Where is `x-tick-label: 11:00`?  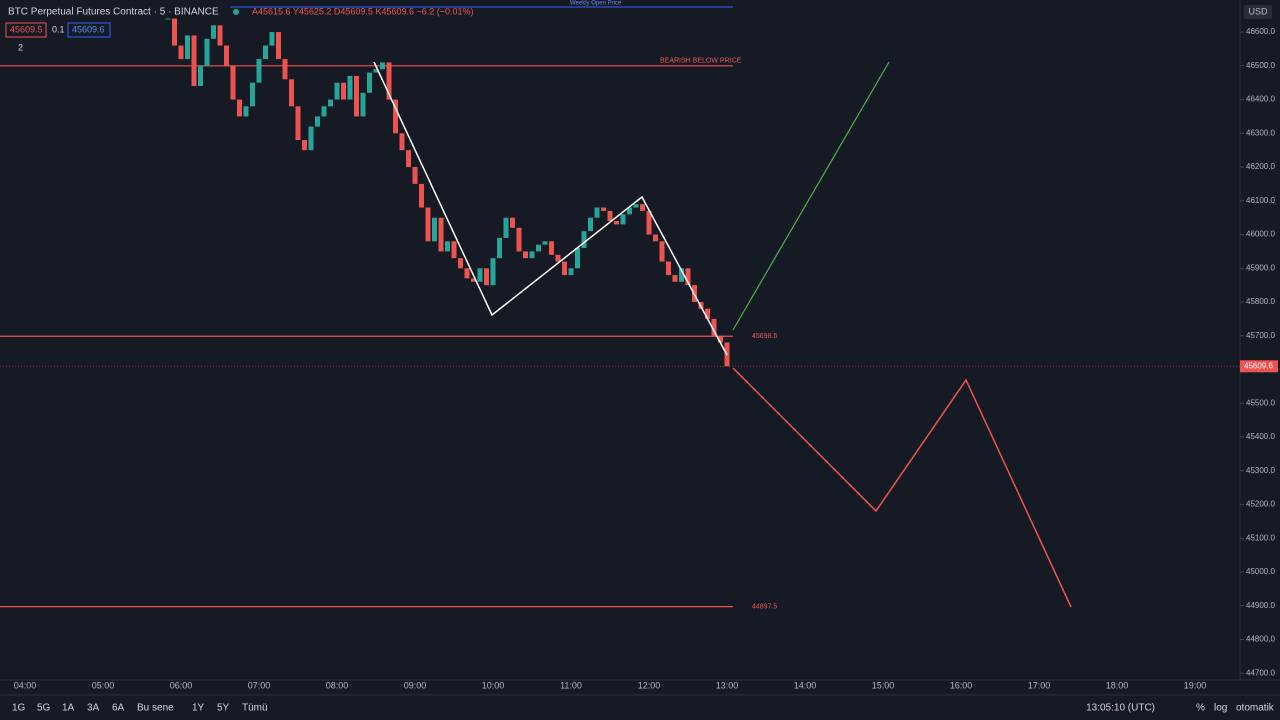 x-tick-label: 11:00 is located at coordinates (571, 685).